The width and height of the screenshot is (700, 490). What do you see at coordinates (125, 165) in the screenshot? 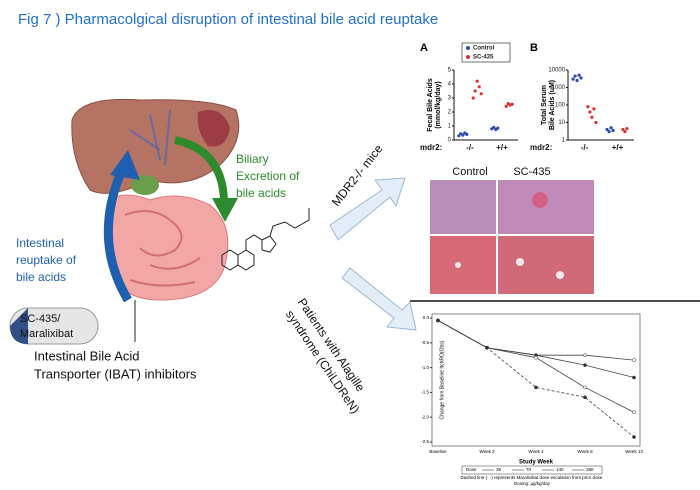
I see `reuptake-arrowhead` at bounding box center [125, 165].